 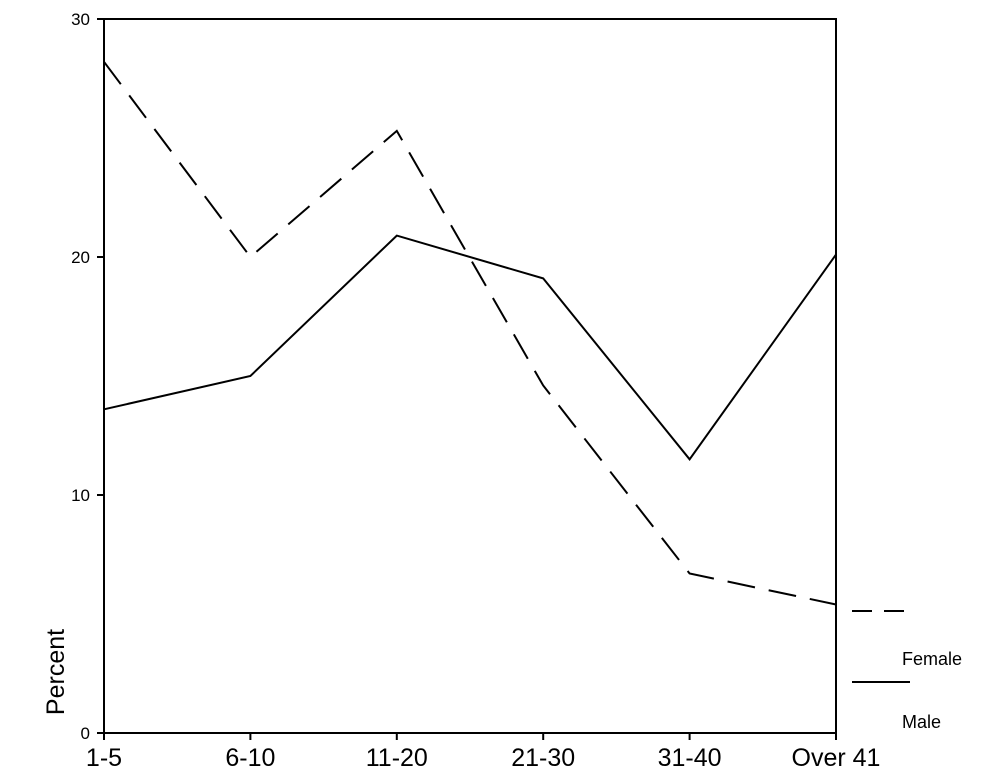 What do you see at coordinates (56, 672) in the screenshot?
I see `y-axis-label: Percent` at bounding box center [56, 672].